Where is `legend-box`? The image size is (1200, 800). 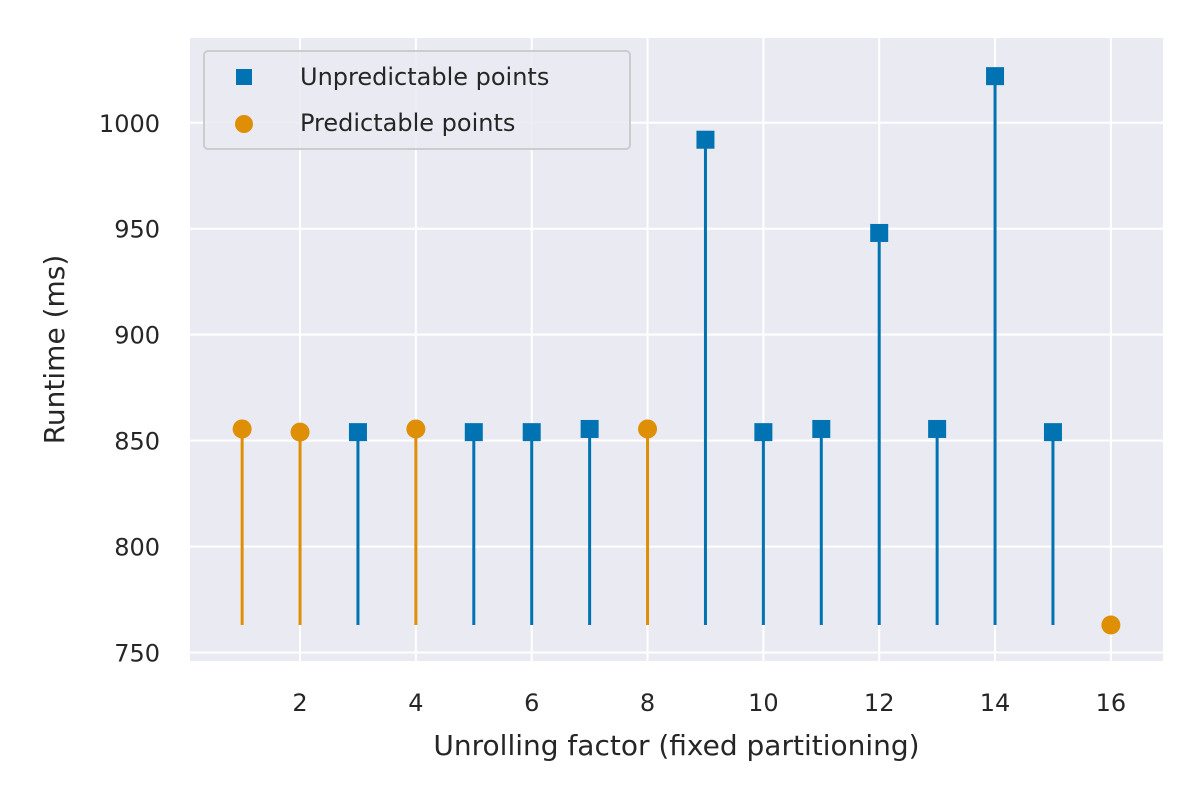
legend-box is located at coordinates (417, 100).